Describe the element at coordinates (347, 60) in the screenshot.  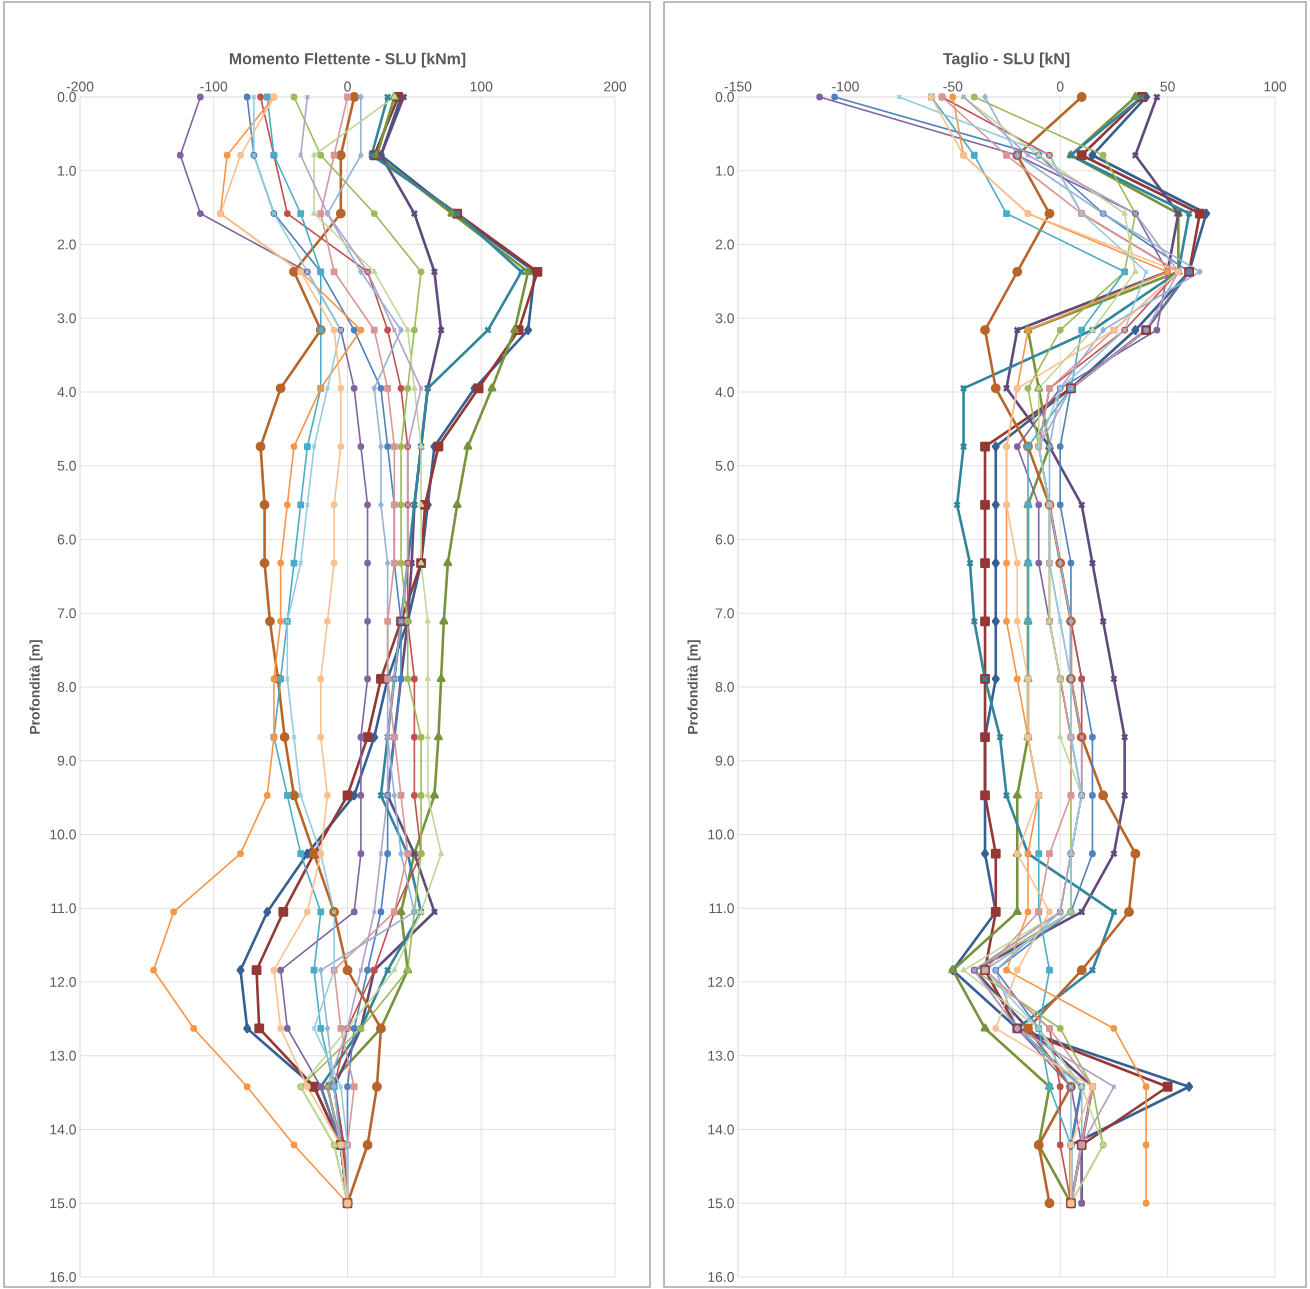
I see `chart-title: Momento Flettente - SLU [kNm]` at that location.